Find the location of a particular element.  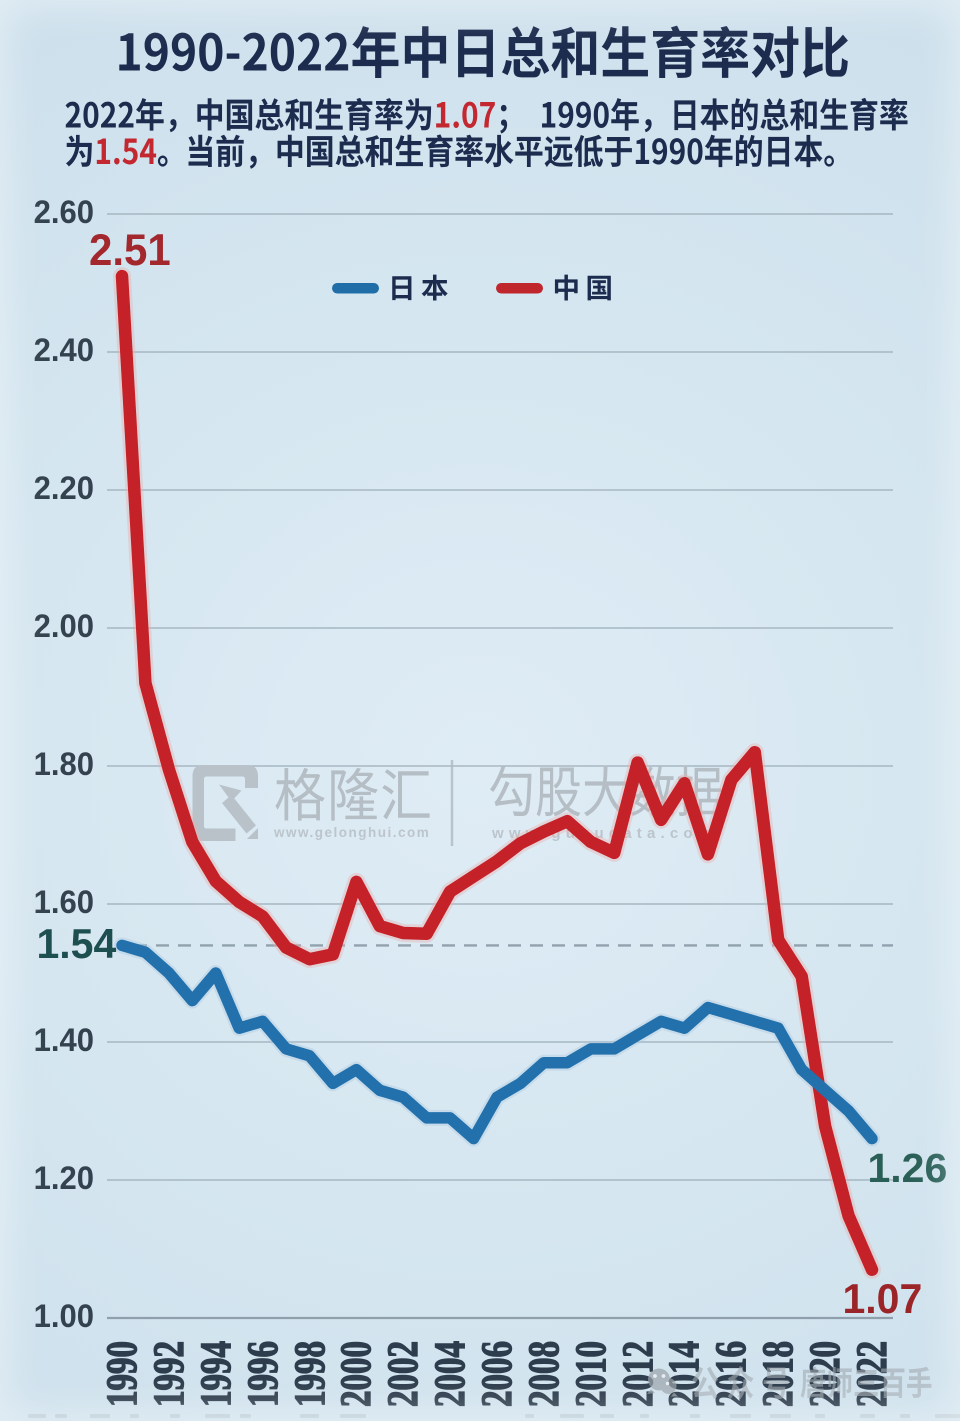

svg-text: 2.20 is located at coordinates (64, 487).